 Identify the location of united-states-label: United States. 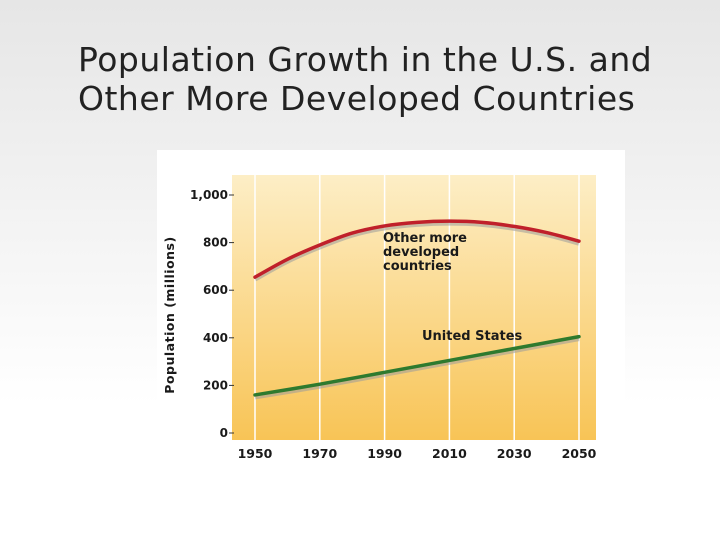
(472, 336).